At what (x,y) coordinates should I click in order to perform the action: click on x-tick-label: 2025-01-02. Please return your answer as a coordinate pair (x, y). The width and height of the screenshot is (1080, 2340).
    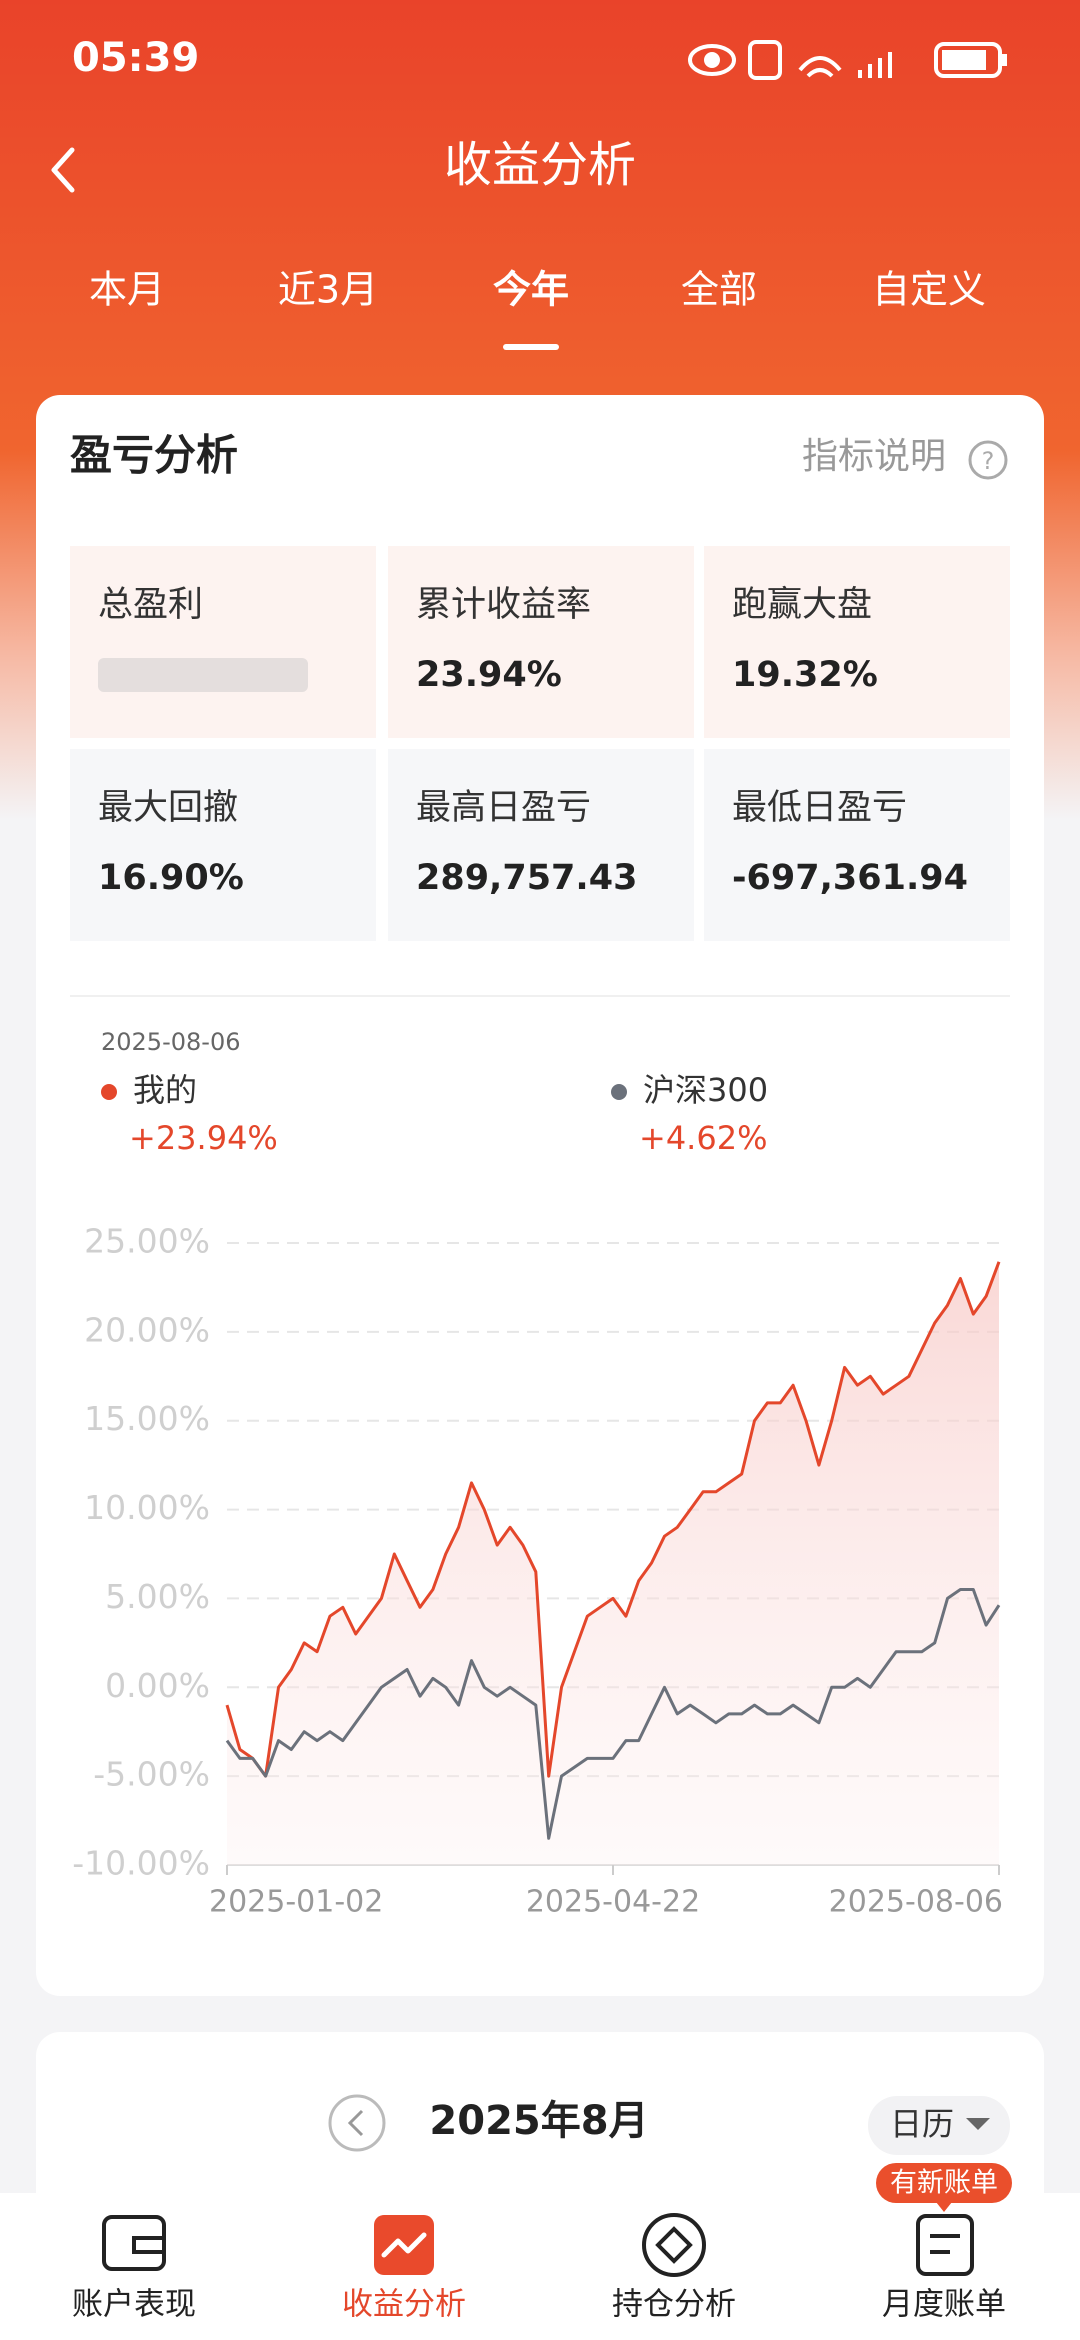
    Looking at the image, I should click on (296, 1902).